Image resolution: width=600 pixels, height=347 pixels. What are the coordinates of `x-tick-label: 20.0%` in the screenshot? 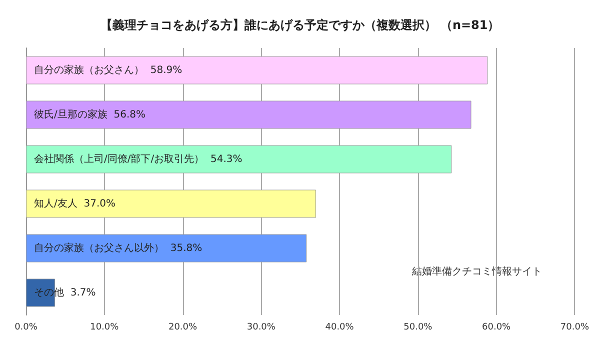 It's located at (183, 327).